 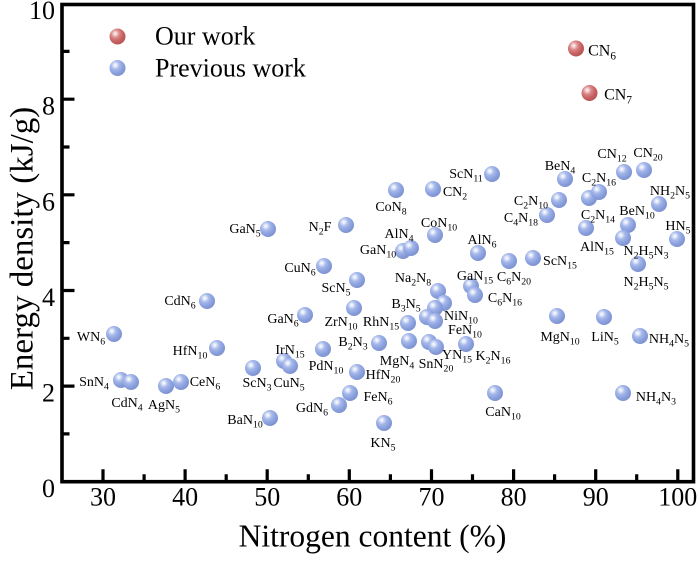 What do you see at coordinates (602, 53) in the screenshot?
I see `svg-text: CN6` at bounding box center [602, 53].